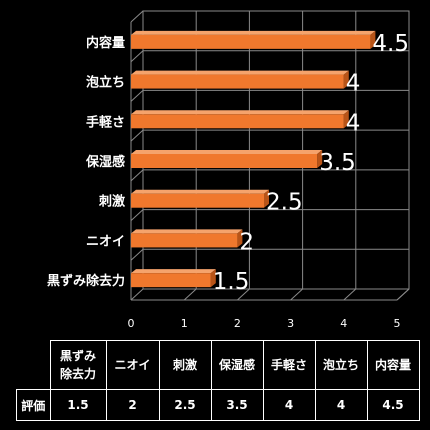 This screenshot has width=430, height=430. What do you see at coordinates (33, 405) in the screenshot?
I see `table-row-label: 評価` at bounding box center [33, 405].